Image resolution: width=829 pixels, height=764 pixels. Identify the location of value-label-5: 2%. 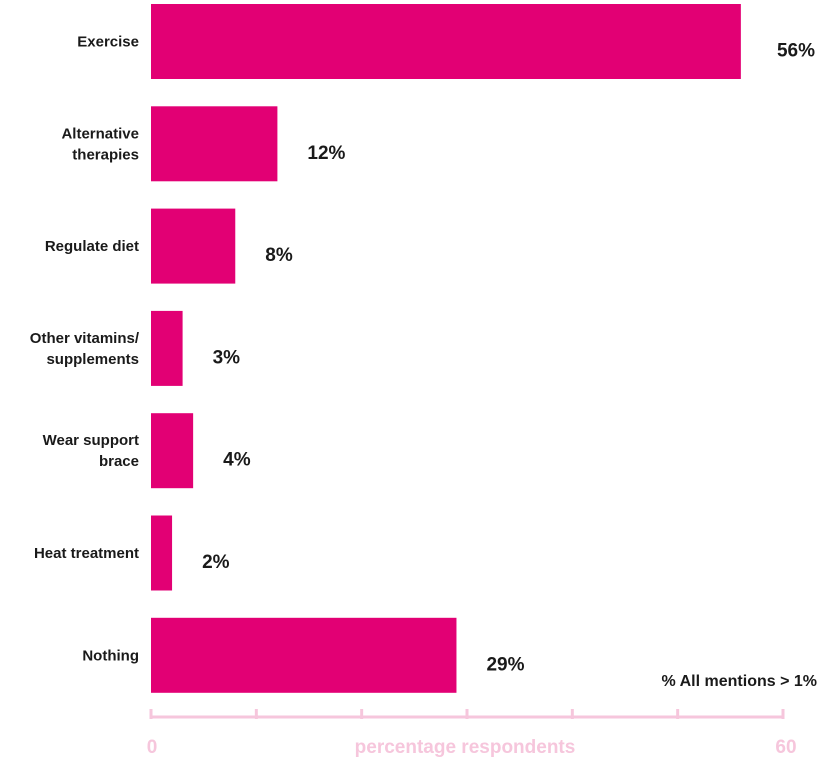
(216, 562).